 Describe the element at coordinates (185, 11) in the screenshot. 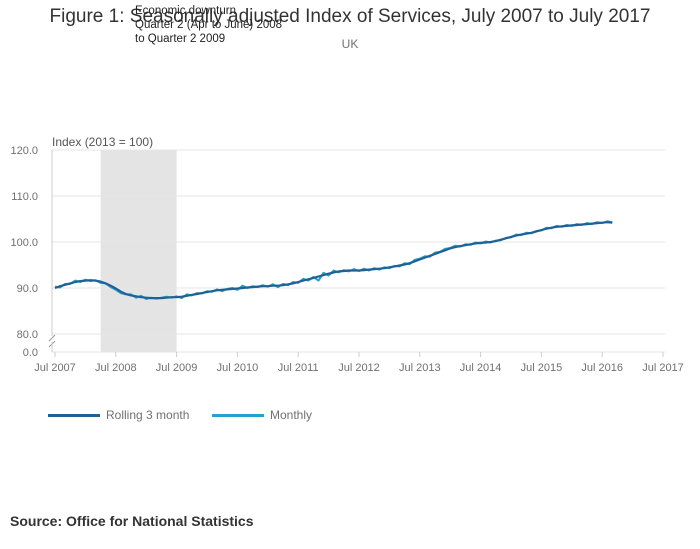

I see `annotation-line: Economic downturn` at that location.